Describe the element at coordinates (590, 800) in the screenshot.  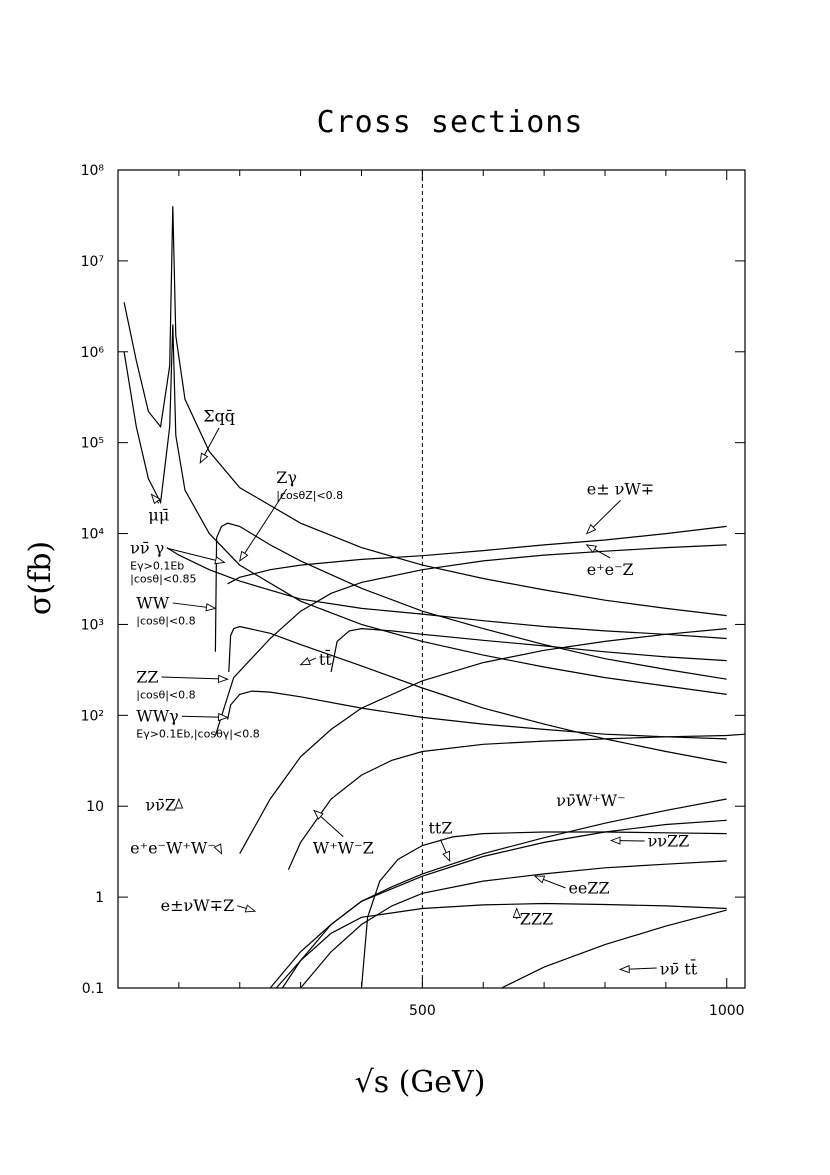
I see `annotation-label: νν̄W⁺W⁻` at that location.